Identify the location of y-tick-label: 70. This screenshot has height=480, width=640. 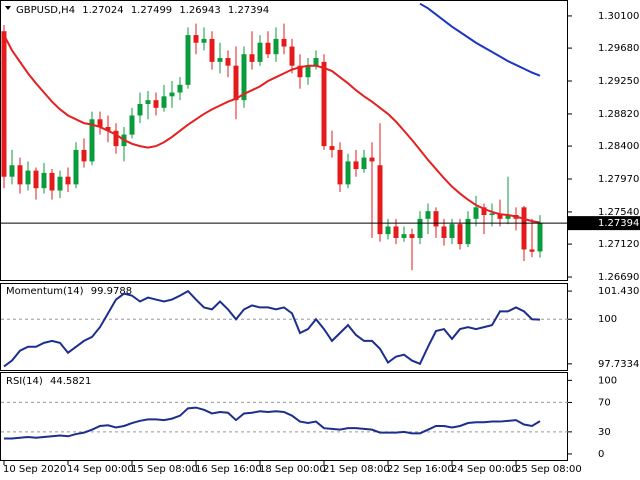
(604, 402).